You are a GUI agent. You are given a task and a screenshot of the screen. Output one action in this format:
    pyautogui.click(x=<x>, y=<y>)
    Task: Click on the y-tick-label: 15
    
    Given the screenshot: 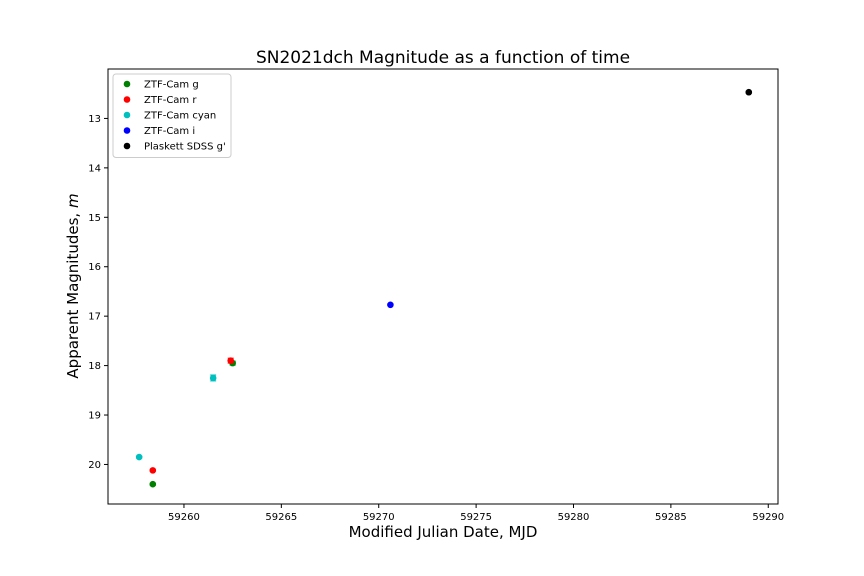 What is the action you would take?
    pyautogui.click(x=94, y=218)
    